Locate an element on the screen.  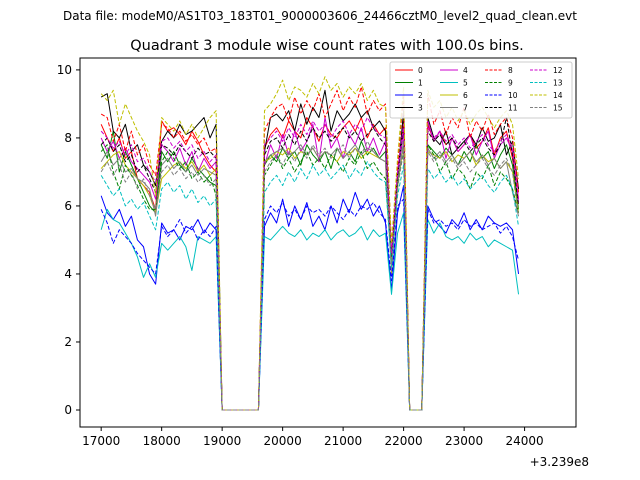
legend-label-7: 7 is located at coordinates (465, 108).